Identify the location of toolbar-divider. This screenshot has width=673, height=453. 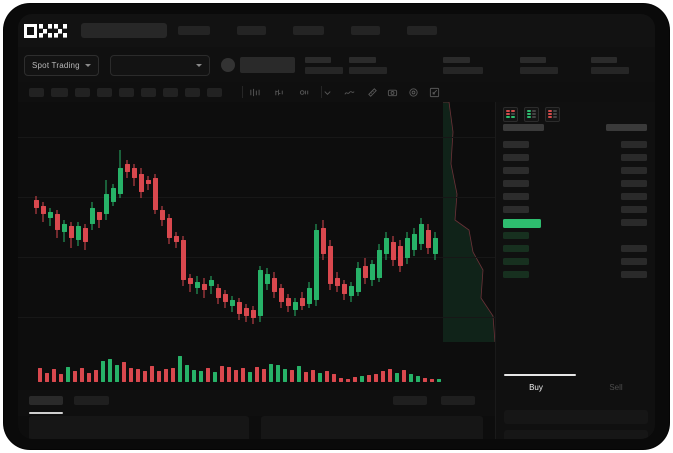
(242, 92).